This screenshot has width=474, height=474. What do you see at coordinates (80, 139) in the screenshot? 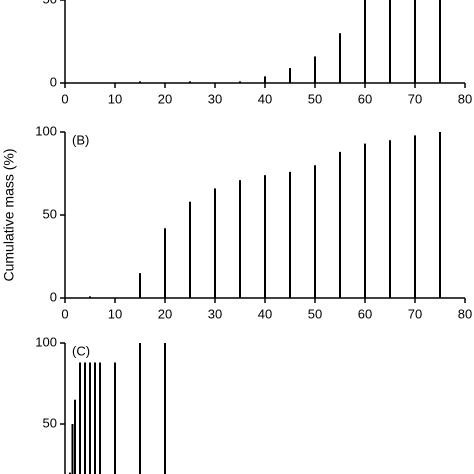
I see `panel-label: (B)` at bounding box center [80, 139].